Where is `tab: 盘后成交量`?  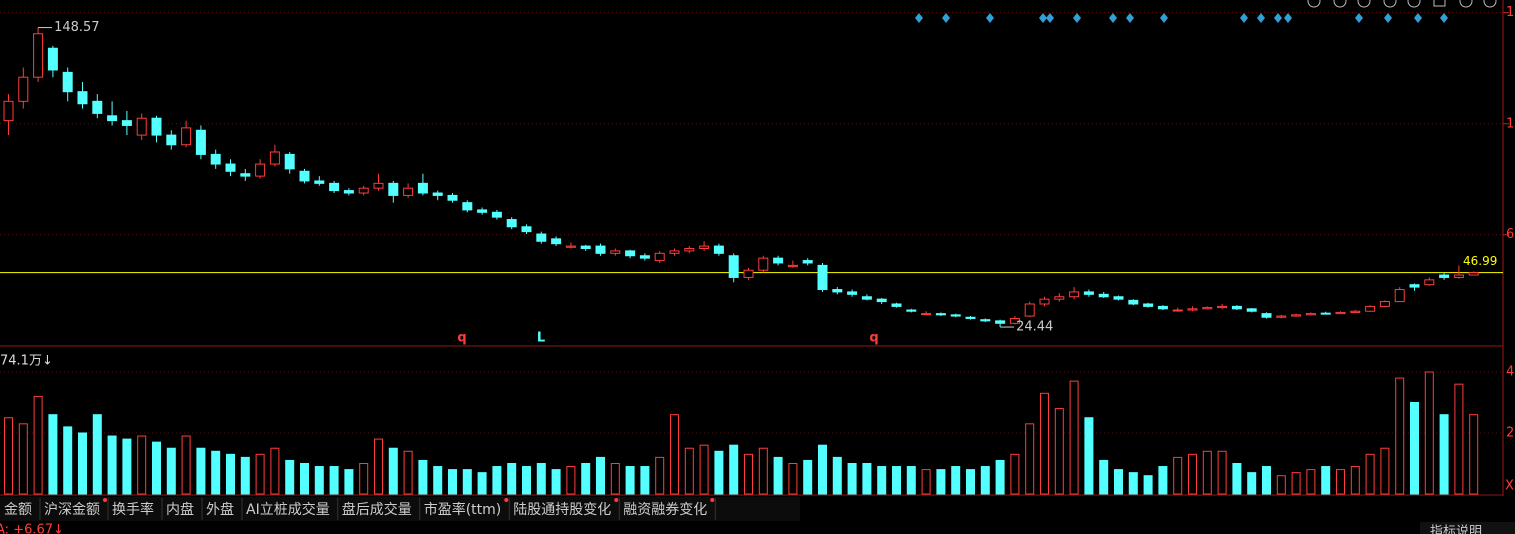 tab: 盘后成交量 is located at coordinates (377, 509).